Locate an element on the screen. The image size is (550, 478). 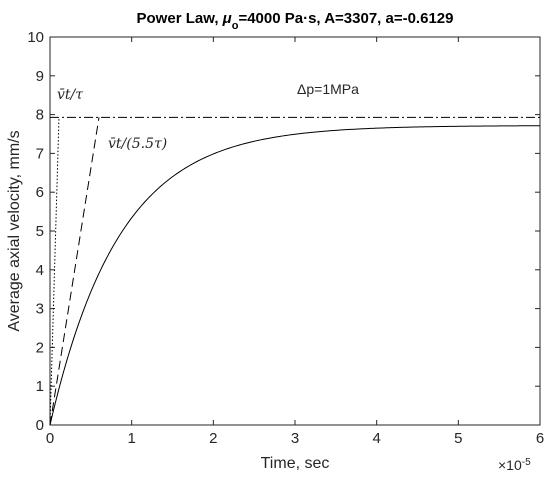
x-axis-label: Time, sec is located at coordinates (295, 463).